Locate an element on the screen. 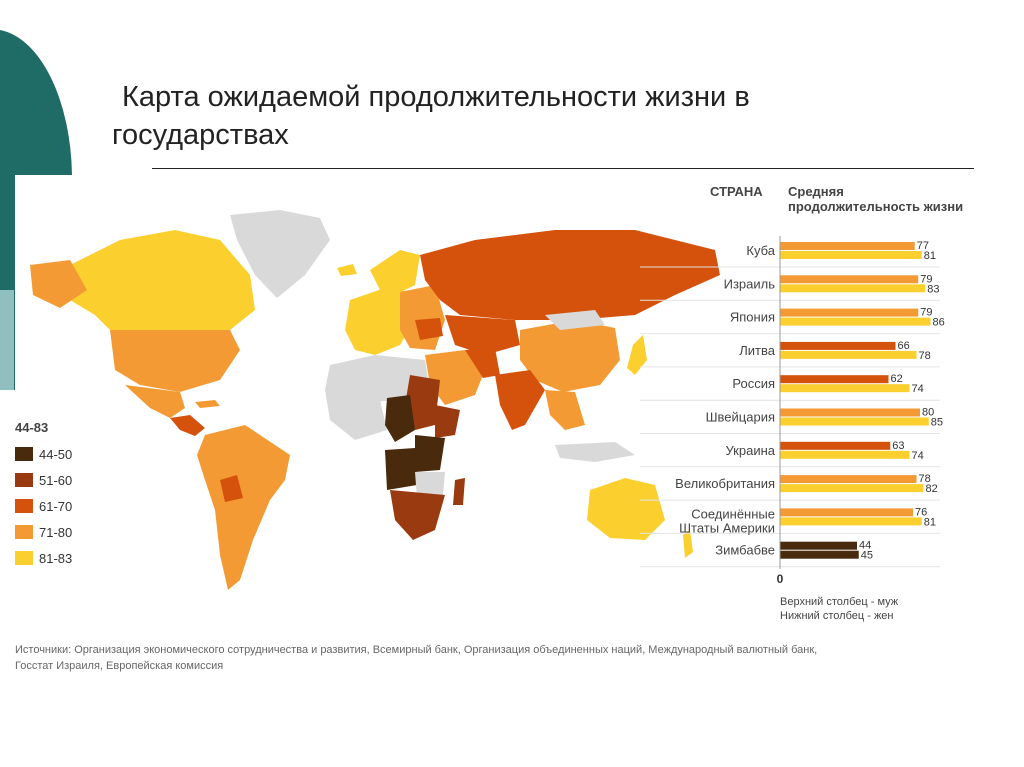  legend-item: 71-80 is located at coordinates (55, 532).